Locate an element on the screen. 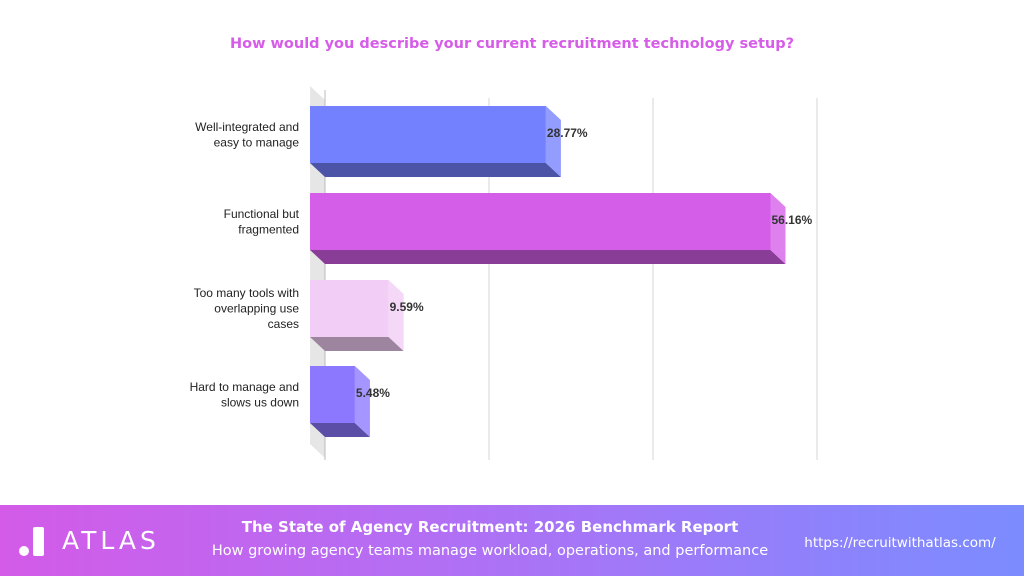 The width and height of the screenshot is (1024, 576). category-label: Functional but is located at coordinates (262, 214).